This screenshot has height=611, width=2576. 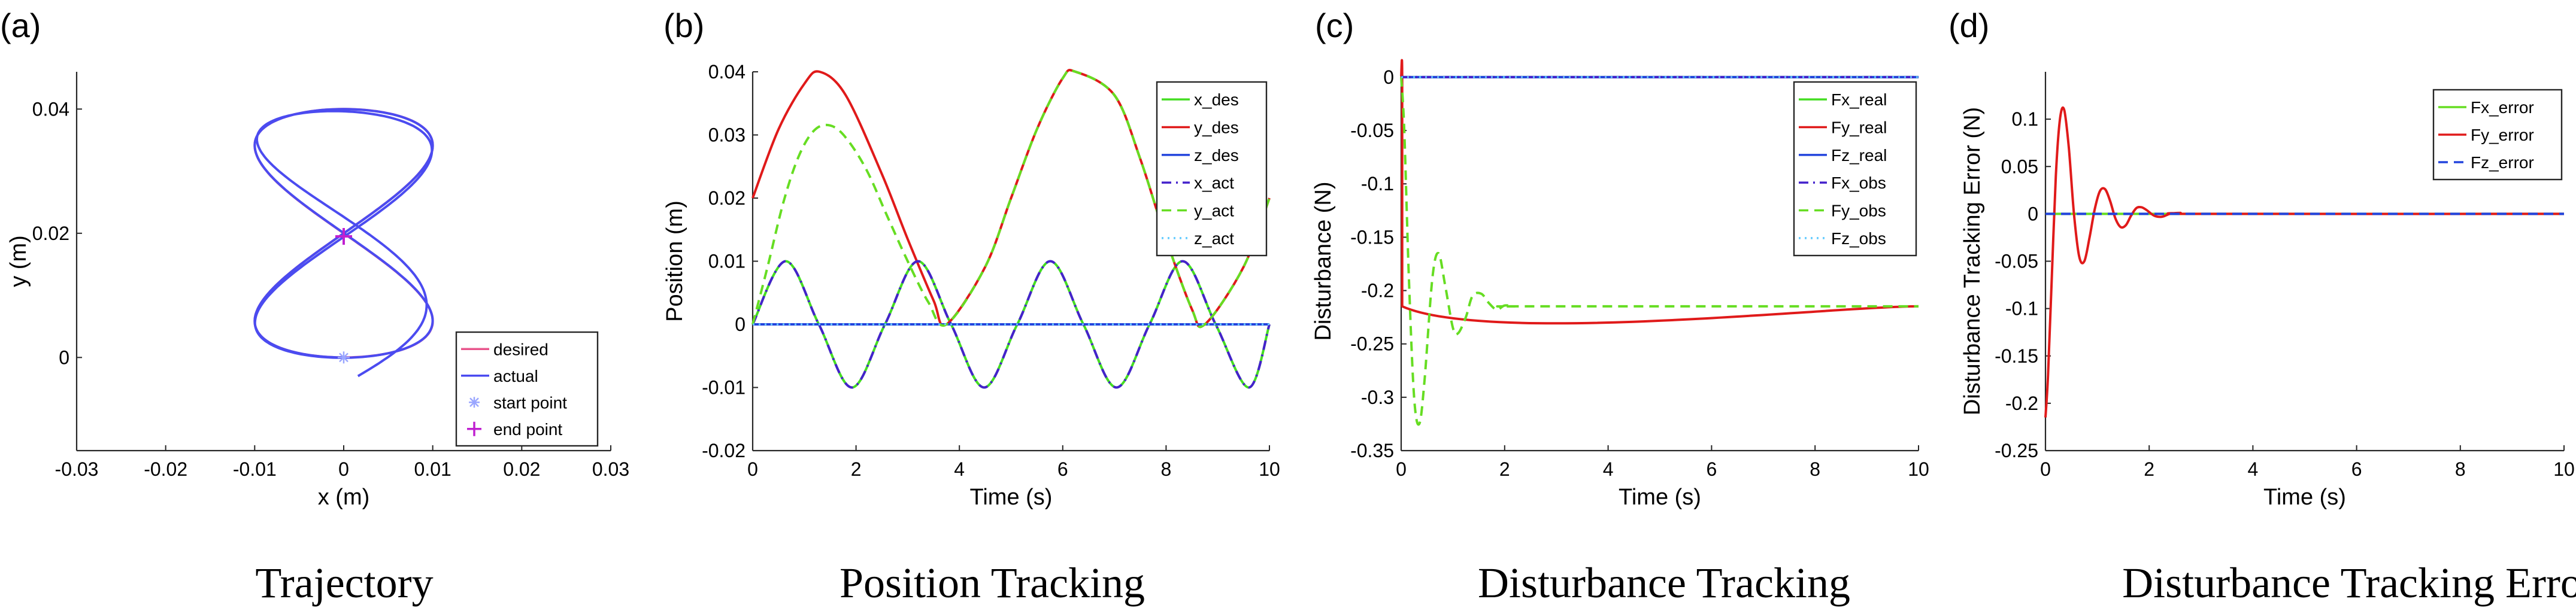 I want to click on x-axis-title: x (m), so click(x=344, y=497).